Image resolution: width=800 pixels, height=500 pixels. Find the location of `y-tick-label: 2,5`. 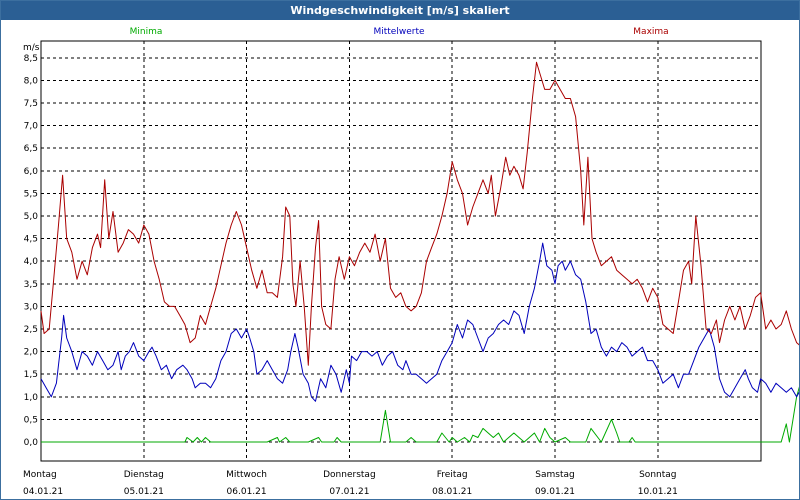

y-tick-label: 2,5 is located at coordinates (31, 330).